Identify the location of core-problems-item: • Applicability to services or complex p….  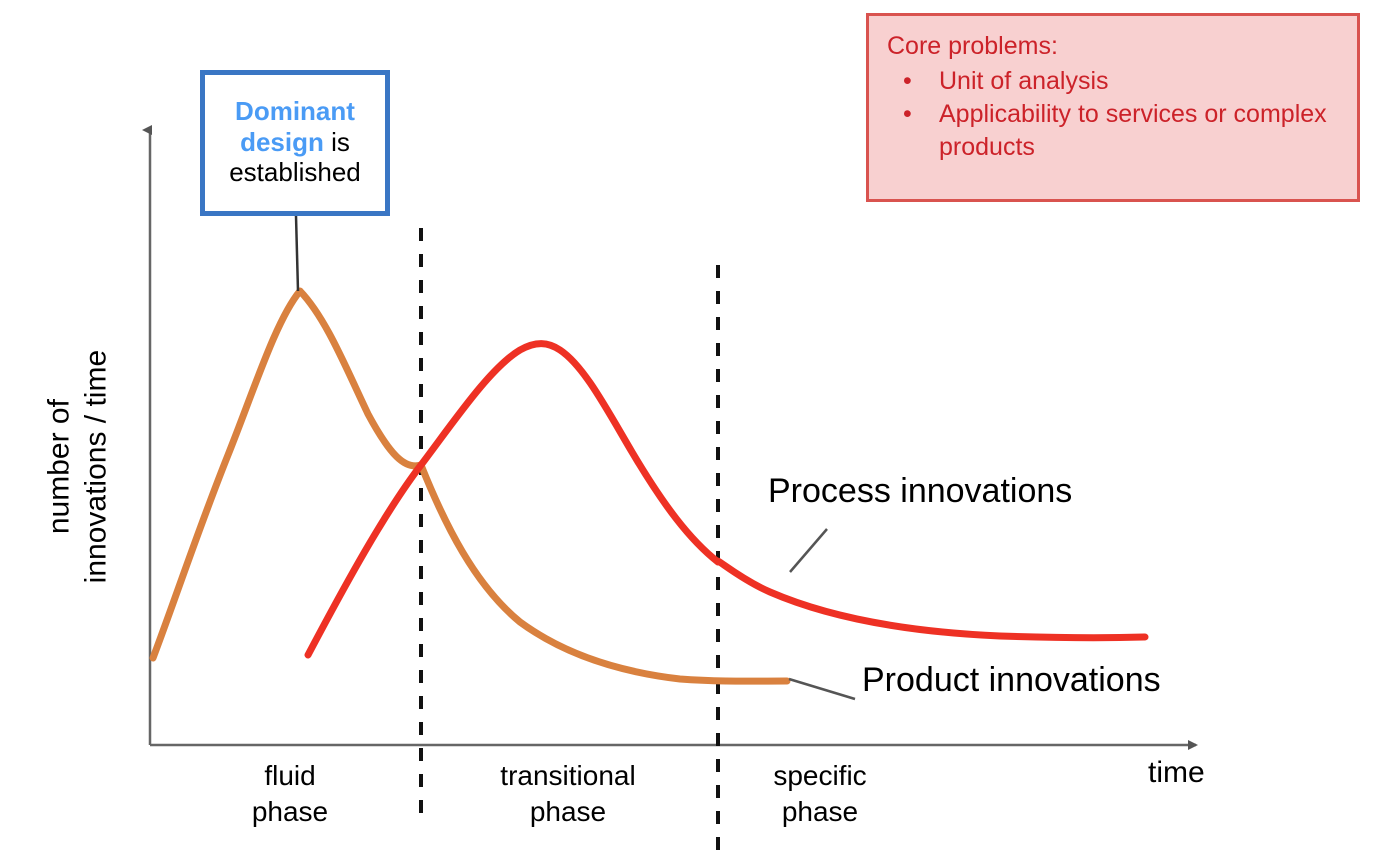
(1114, 130).